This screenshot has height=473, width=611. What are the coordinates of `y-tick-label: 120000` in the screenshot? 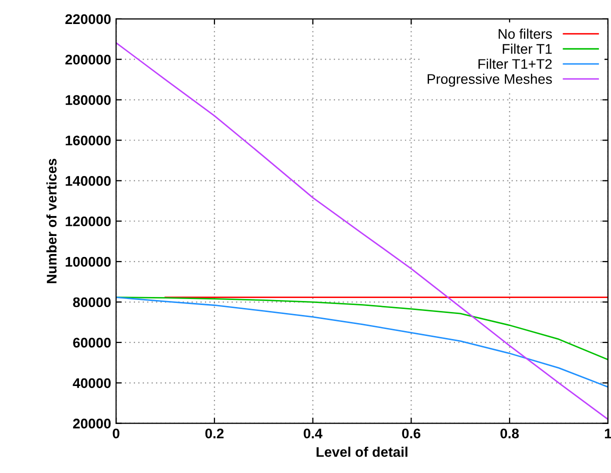 It's located at (88, 221).